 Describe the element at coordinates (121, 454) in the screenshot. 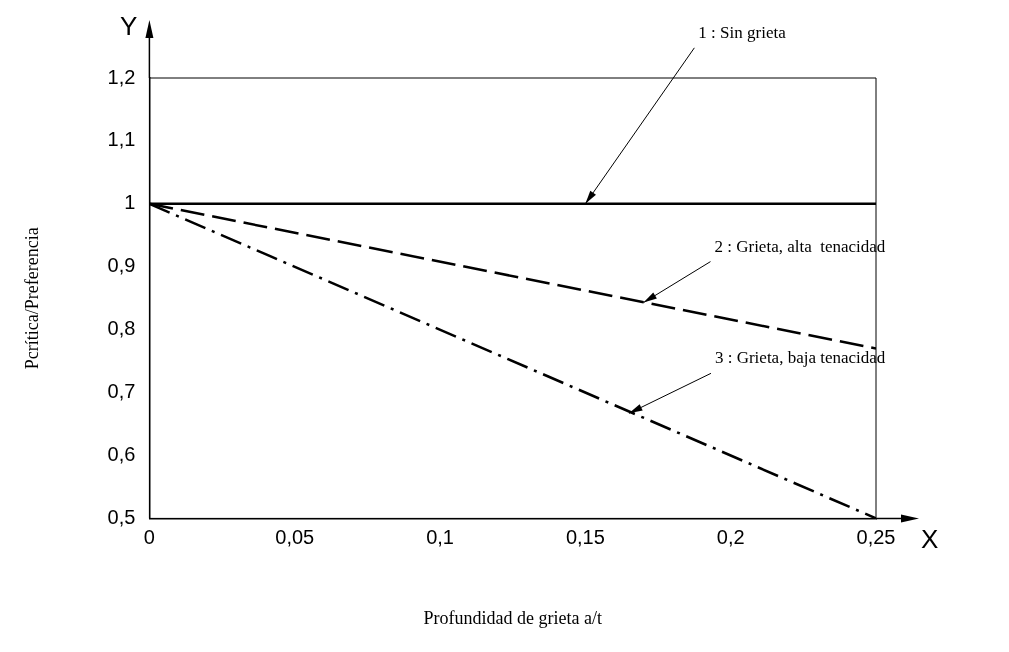

I see `y-tick-label: 0,6` at that location.